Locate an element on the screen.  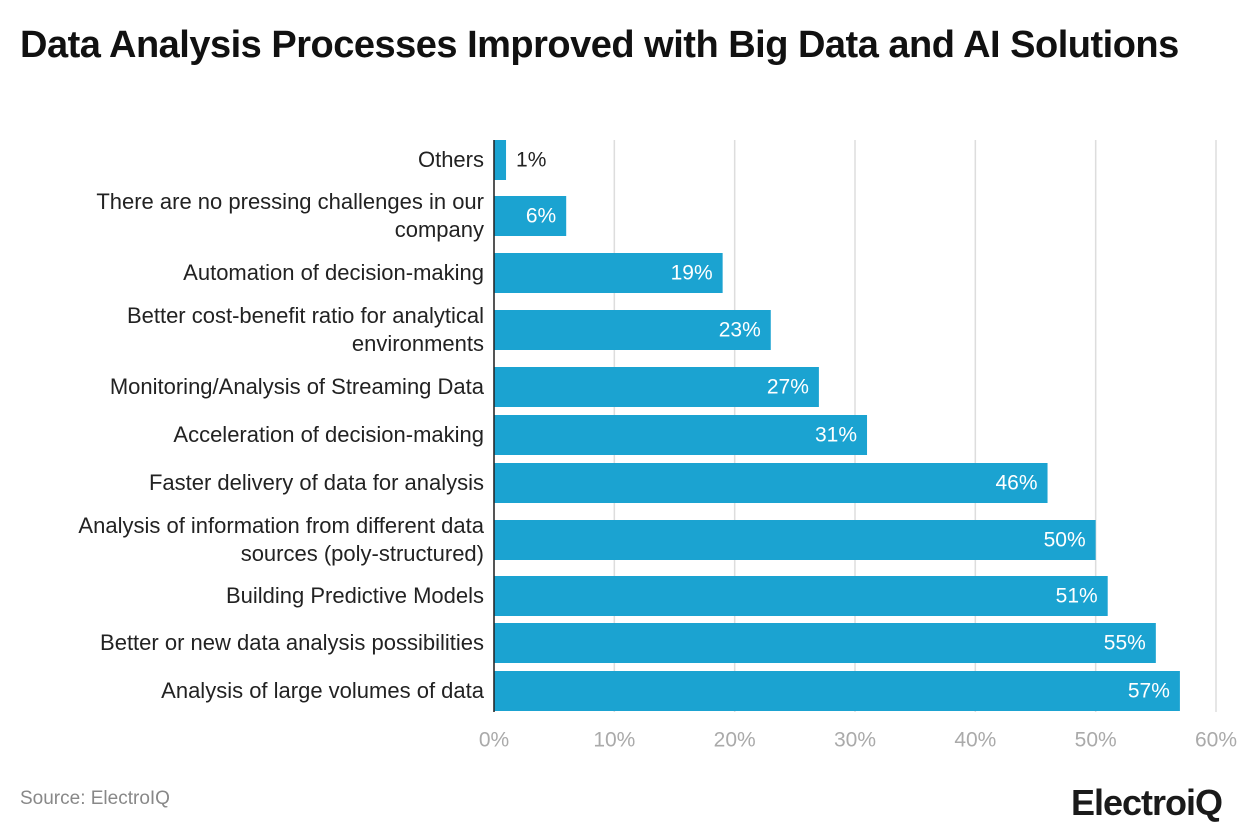
category-label: Monitoring/Analysis of Streaming Data is located at coordinates (296, 386).